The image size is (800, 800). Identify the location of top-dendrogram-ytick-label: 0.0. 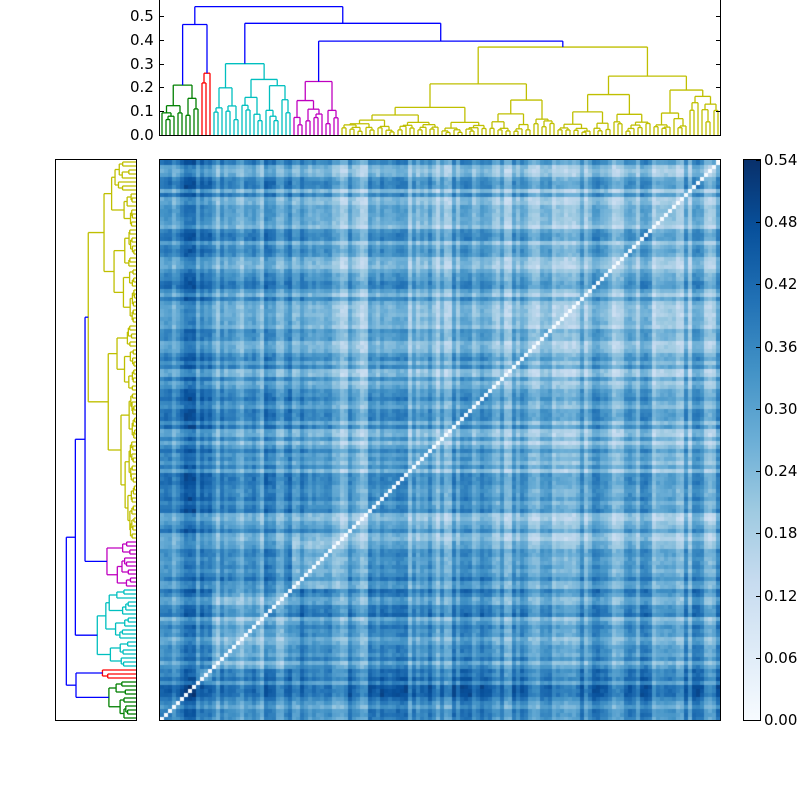
(142, 135).